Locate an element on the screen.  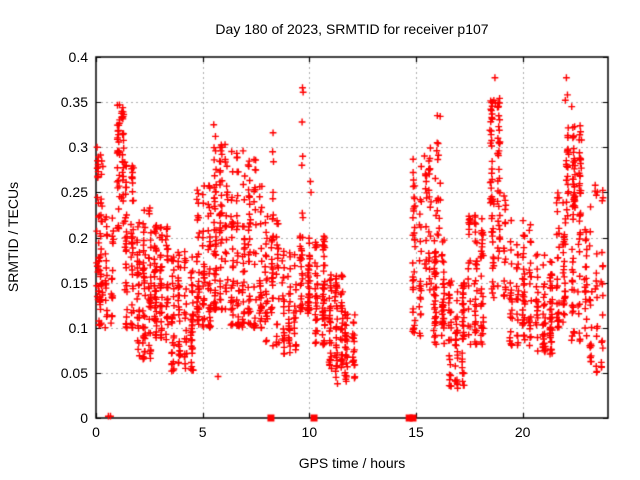
y-tick-label: 0.35 is located at coordinates (74, 102).